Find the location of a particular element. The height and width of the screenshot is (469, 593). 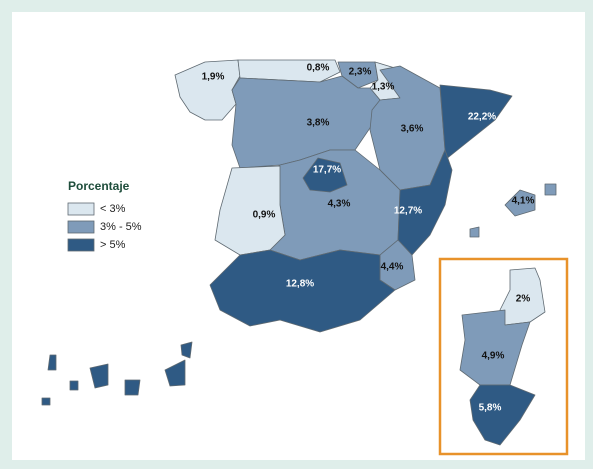

legend-title: Porcentaje is located at coordinates (99, 186).